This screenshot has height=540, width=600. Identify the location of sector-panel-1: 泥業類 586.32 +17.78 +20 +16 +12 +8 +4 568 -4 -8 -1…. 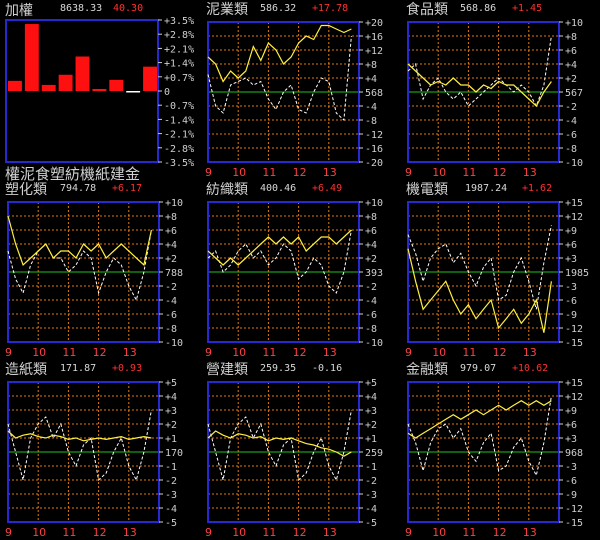
(300, 90).